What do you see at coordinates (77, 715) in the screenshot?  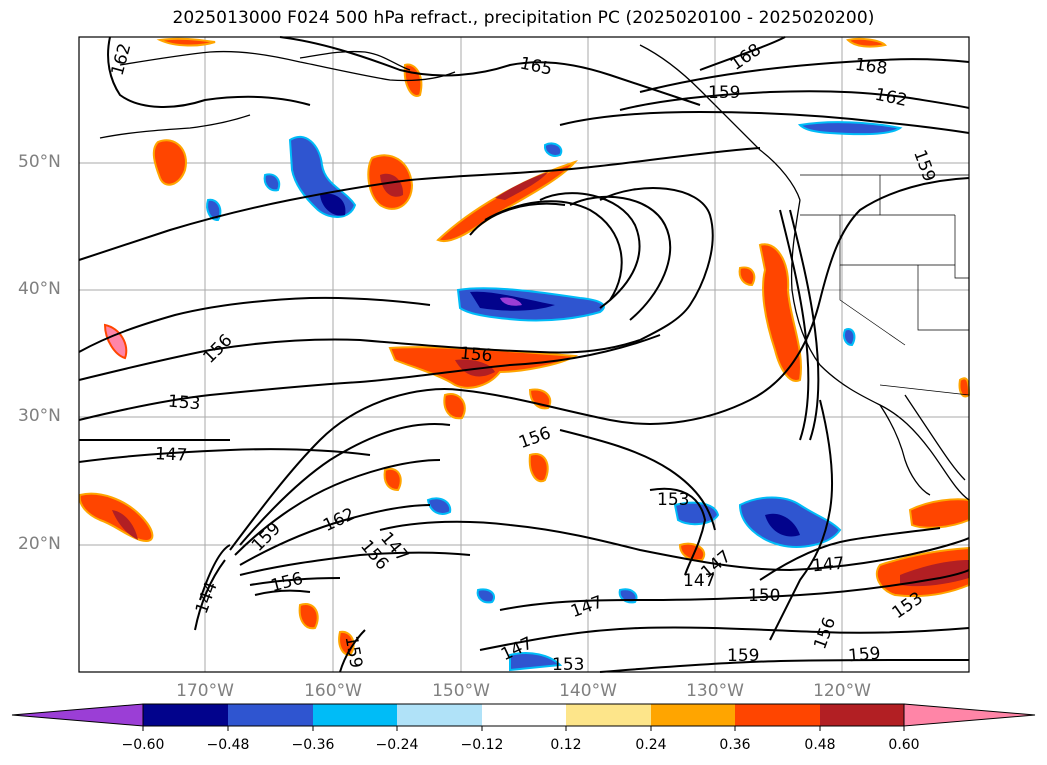 I see `colorbar-extend-min` at bounding box center [77, 715].